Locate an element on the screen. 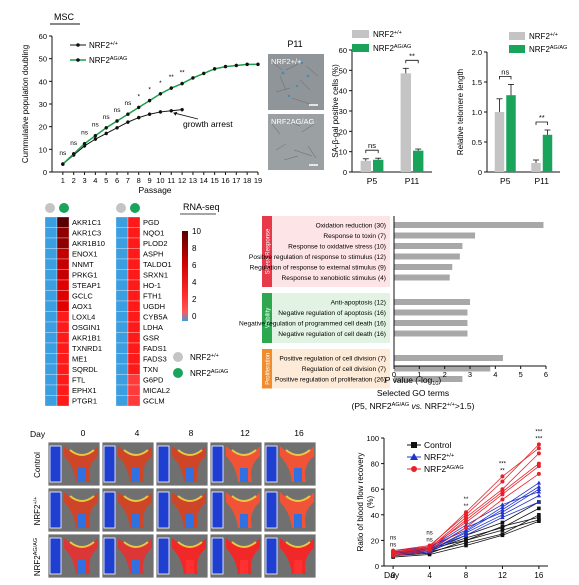 The image size is (579, 585). go-term-label: Response to xenobiotic stimulus (4) is located at coordinates (334, 278).